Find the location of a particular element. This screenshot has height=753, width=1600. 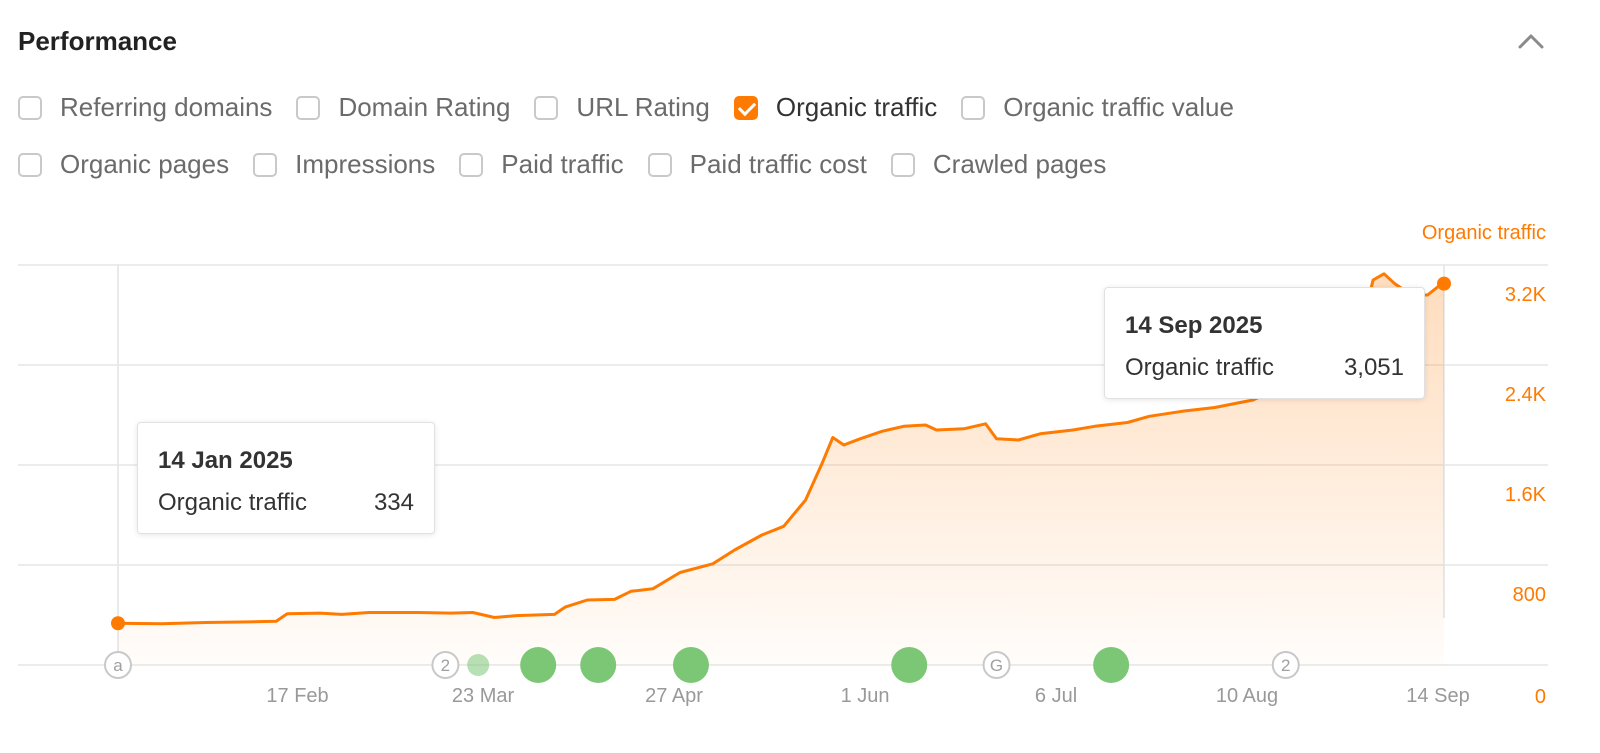

checkbox-label: Organic traffic value is located at coordinates (1118, 107).